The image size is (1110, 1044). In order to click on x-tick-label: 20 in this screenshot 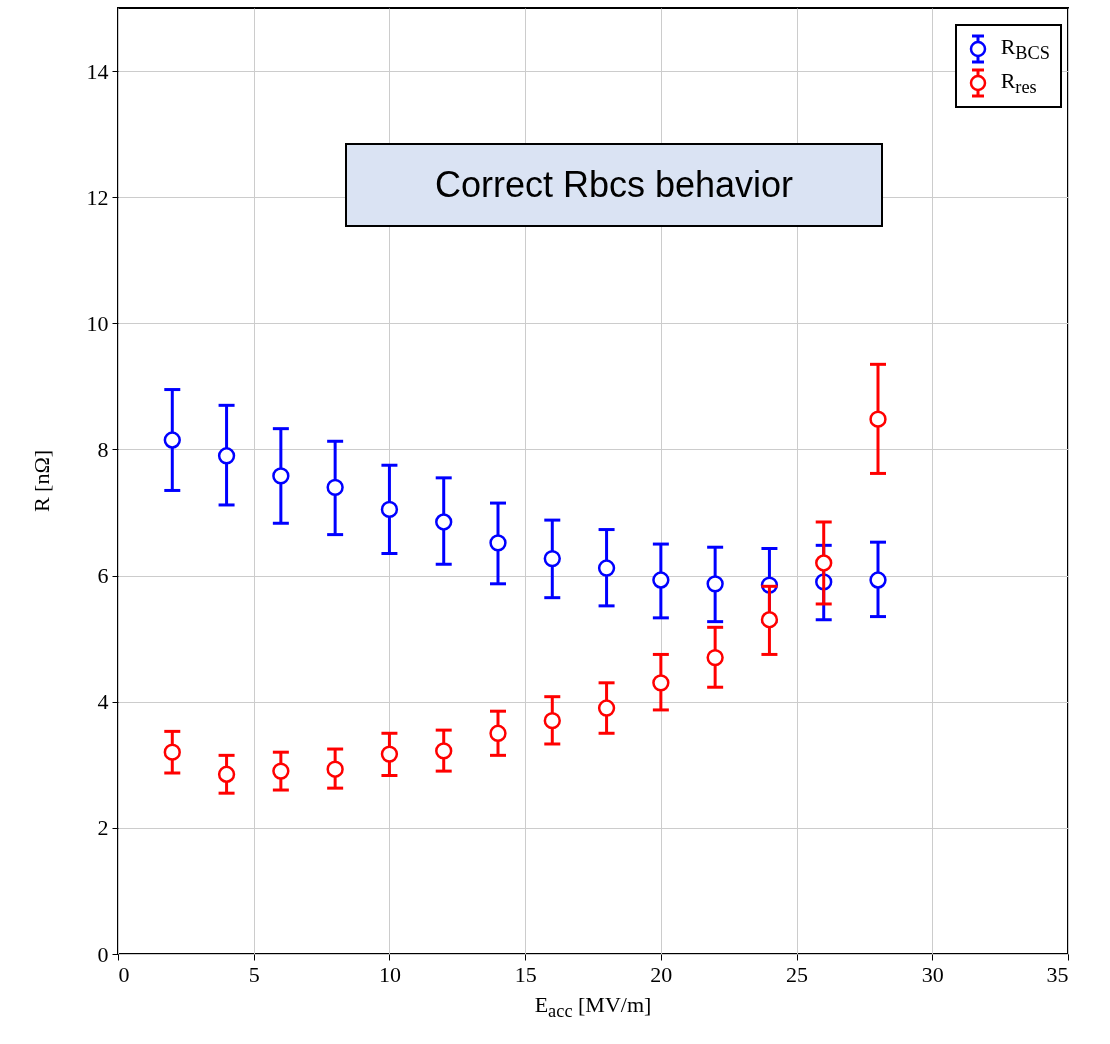, I will do `click(661, 974)`.